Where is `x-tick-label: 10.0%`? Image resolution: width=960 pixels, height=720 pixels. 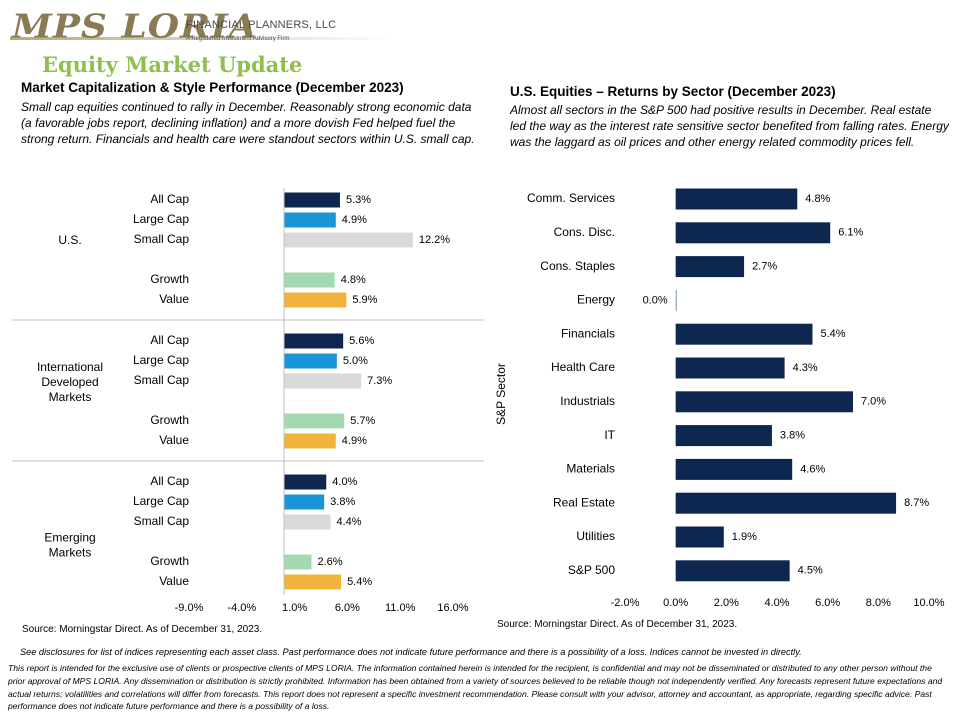
x-tick-label: 10.0% is located at coordinates (928, 603).